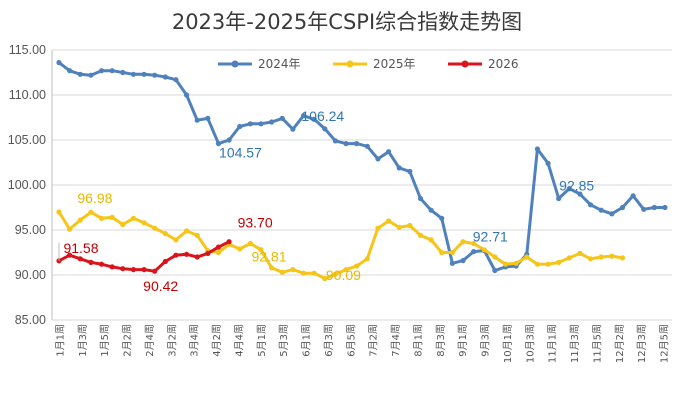 The height and width of the screenshot is (416, 695). I want to click on x-tick-label: 12月5周, so click(665, 343).